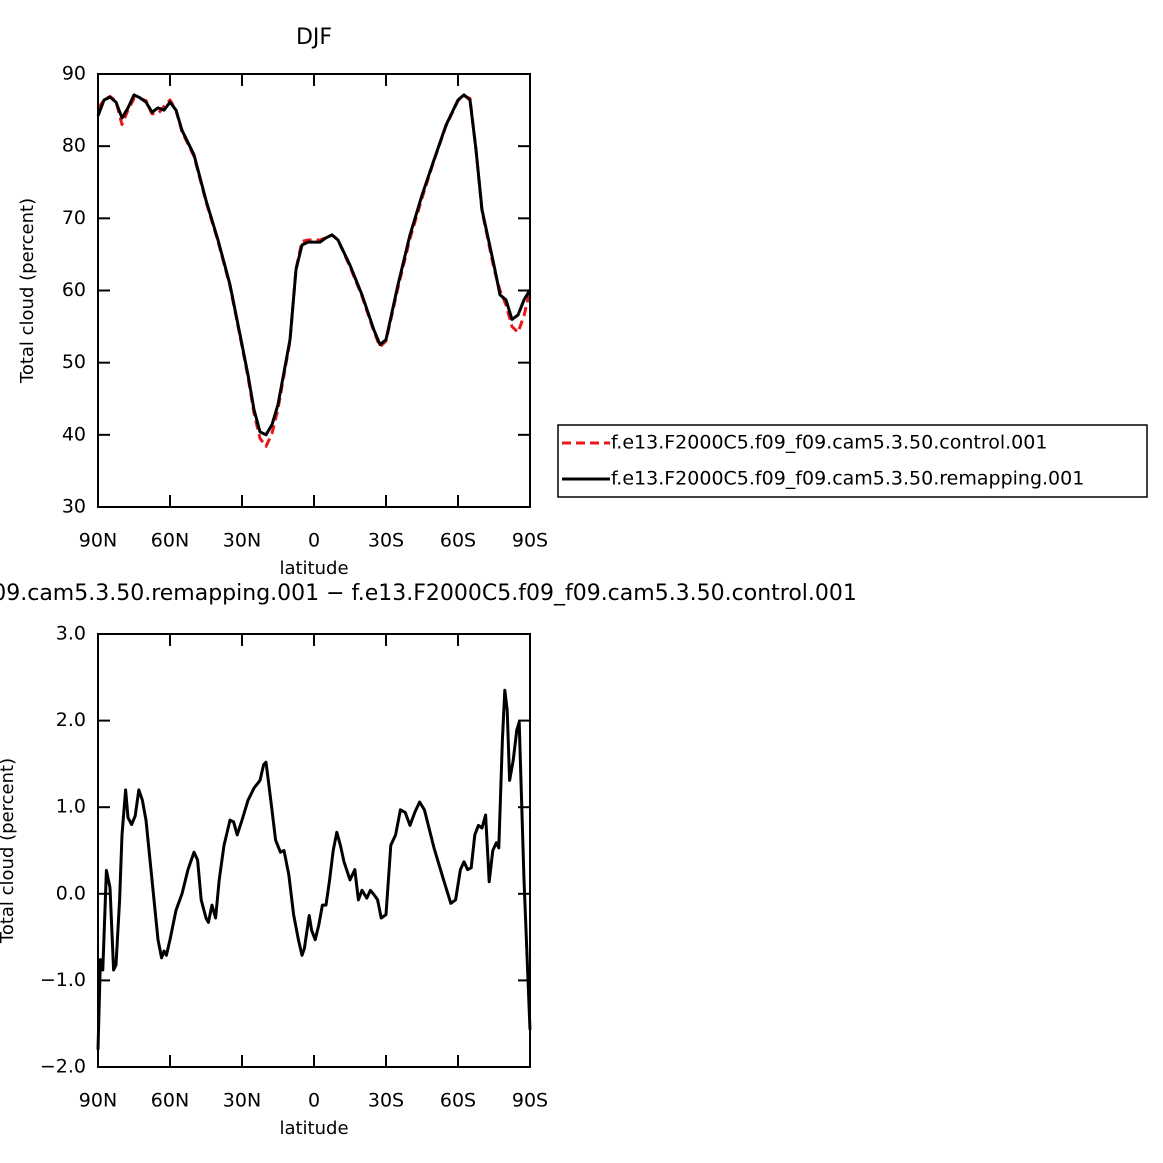  I want to click on y-tick-label: 1.0, so click(71, 807).